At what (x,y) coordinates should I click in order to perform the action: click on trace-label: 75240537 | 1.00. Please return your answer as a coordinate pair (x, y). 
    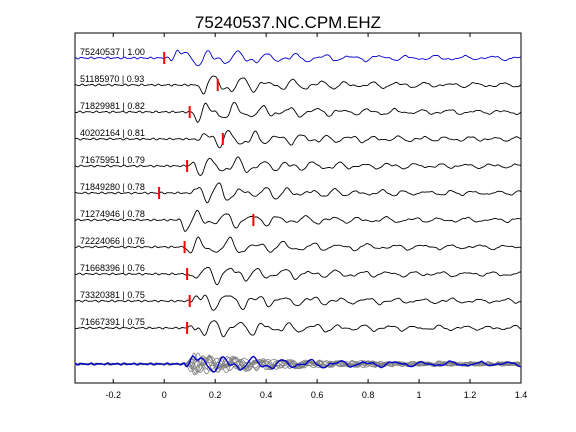
    Looking at the image, I should click on (112, 52).